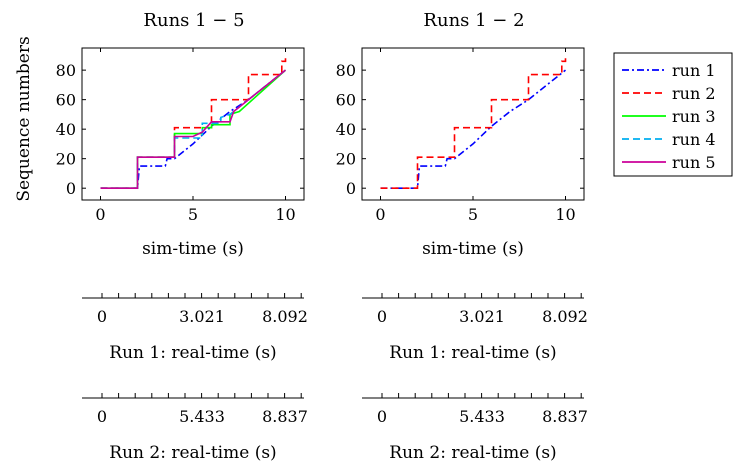 This screenshot has height=473, width=736. Describe the element at coordinates (694, 162) in the screenshot. I see `legend-label: run 5` at that location.